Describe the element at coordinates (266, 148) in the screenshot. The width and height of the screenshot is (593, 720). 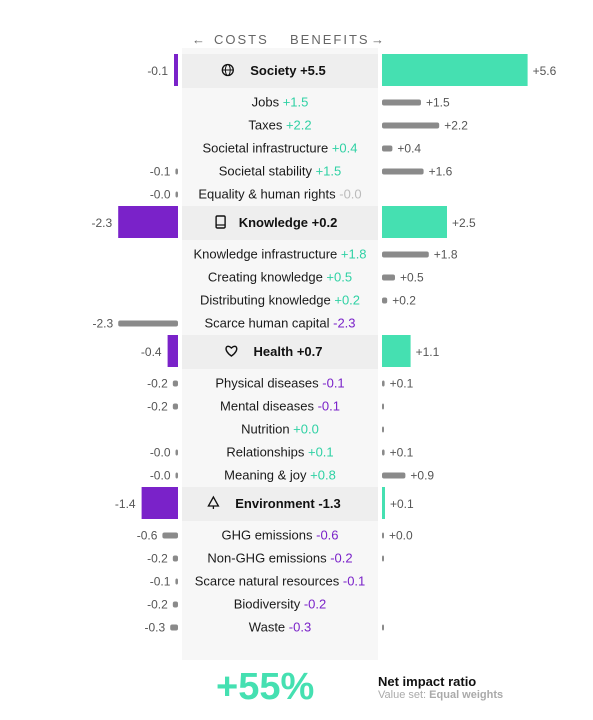
I see `item-label-name: Societal infrastructure` at that location.